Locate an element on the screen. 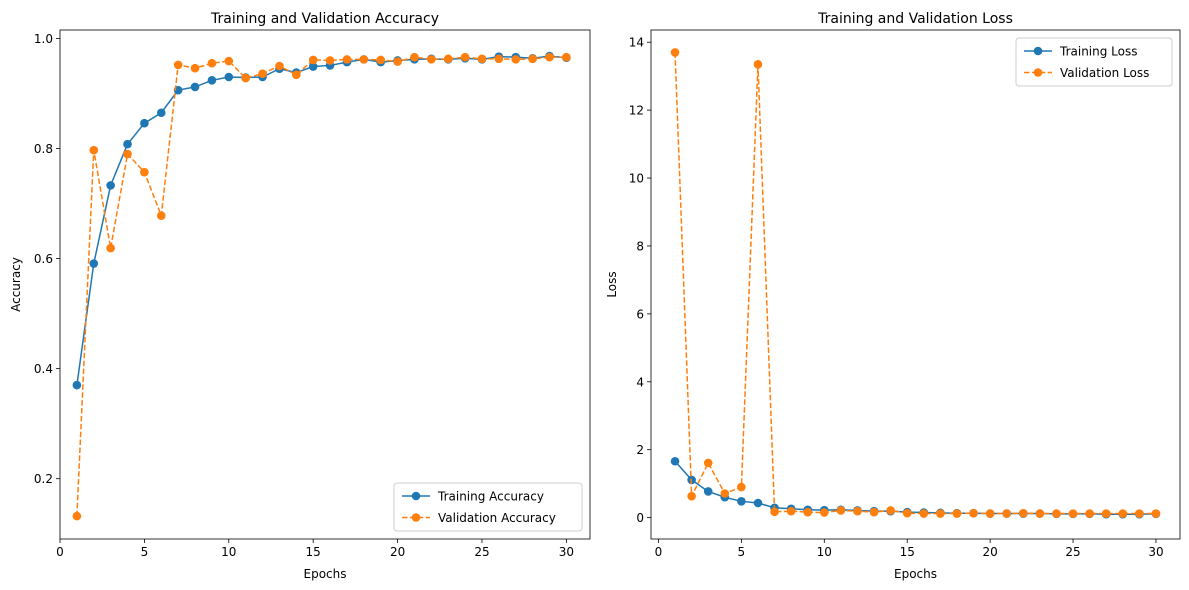 Image resolution: width=1189 pixels, height=590 pixels. legend: Training Accuracy Validation Accuracy is located at coordinates (488, 507).